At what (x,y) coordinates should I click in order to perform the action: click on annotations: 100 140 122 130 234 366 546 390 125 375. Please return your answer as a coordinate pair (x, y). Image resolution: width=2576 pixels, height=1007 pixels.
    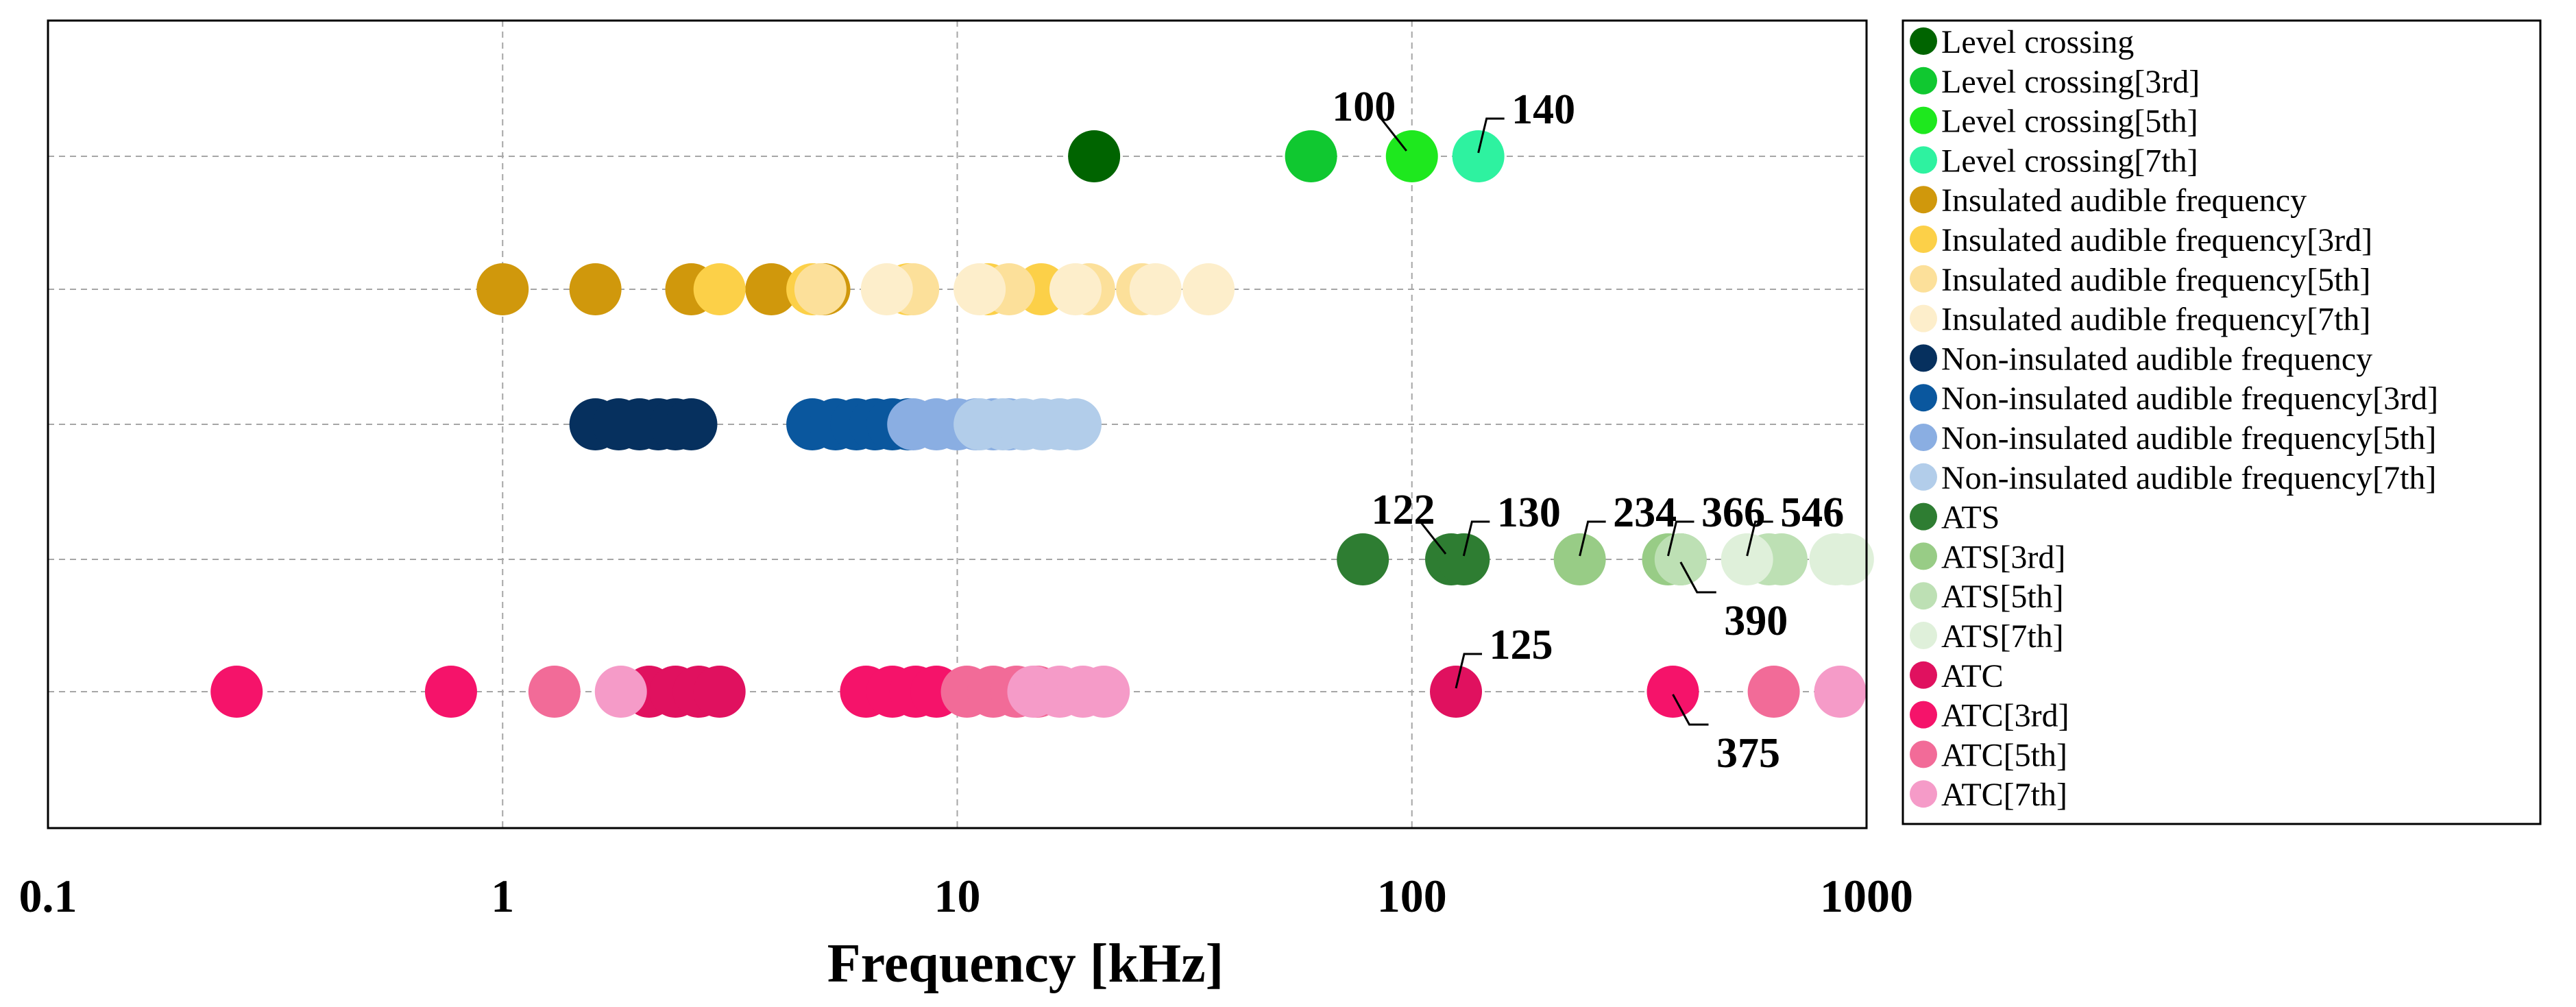
    Looking at the image, I should click on (1588, 430).